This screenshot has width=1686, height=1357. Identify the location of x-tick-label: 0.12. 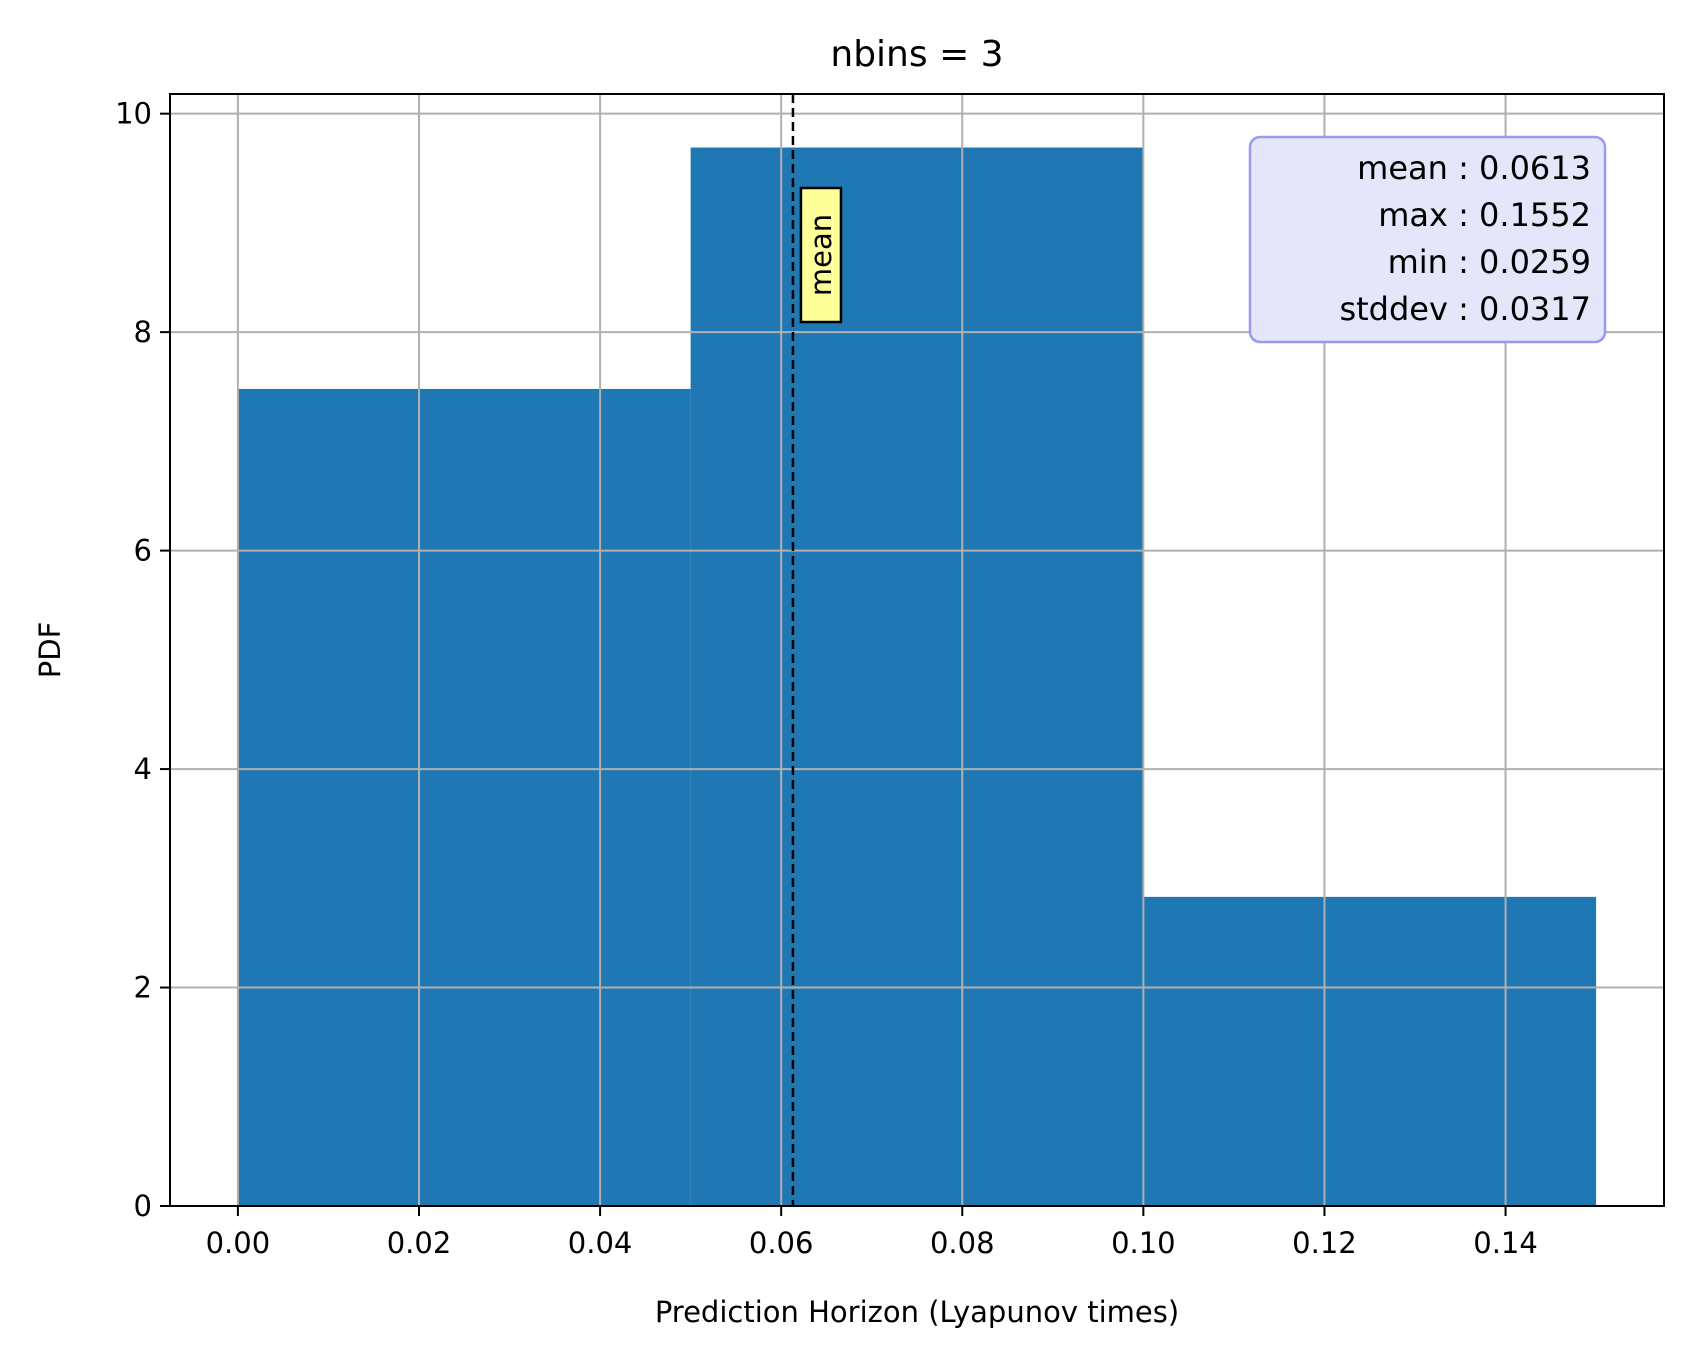
(1324, 1243).